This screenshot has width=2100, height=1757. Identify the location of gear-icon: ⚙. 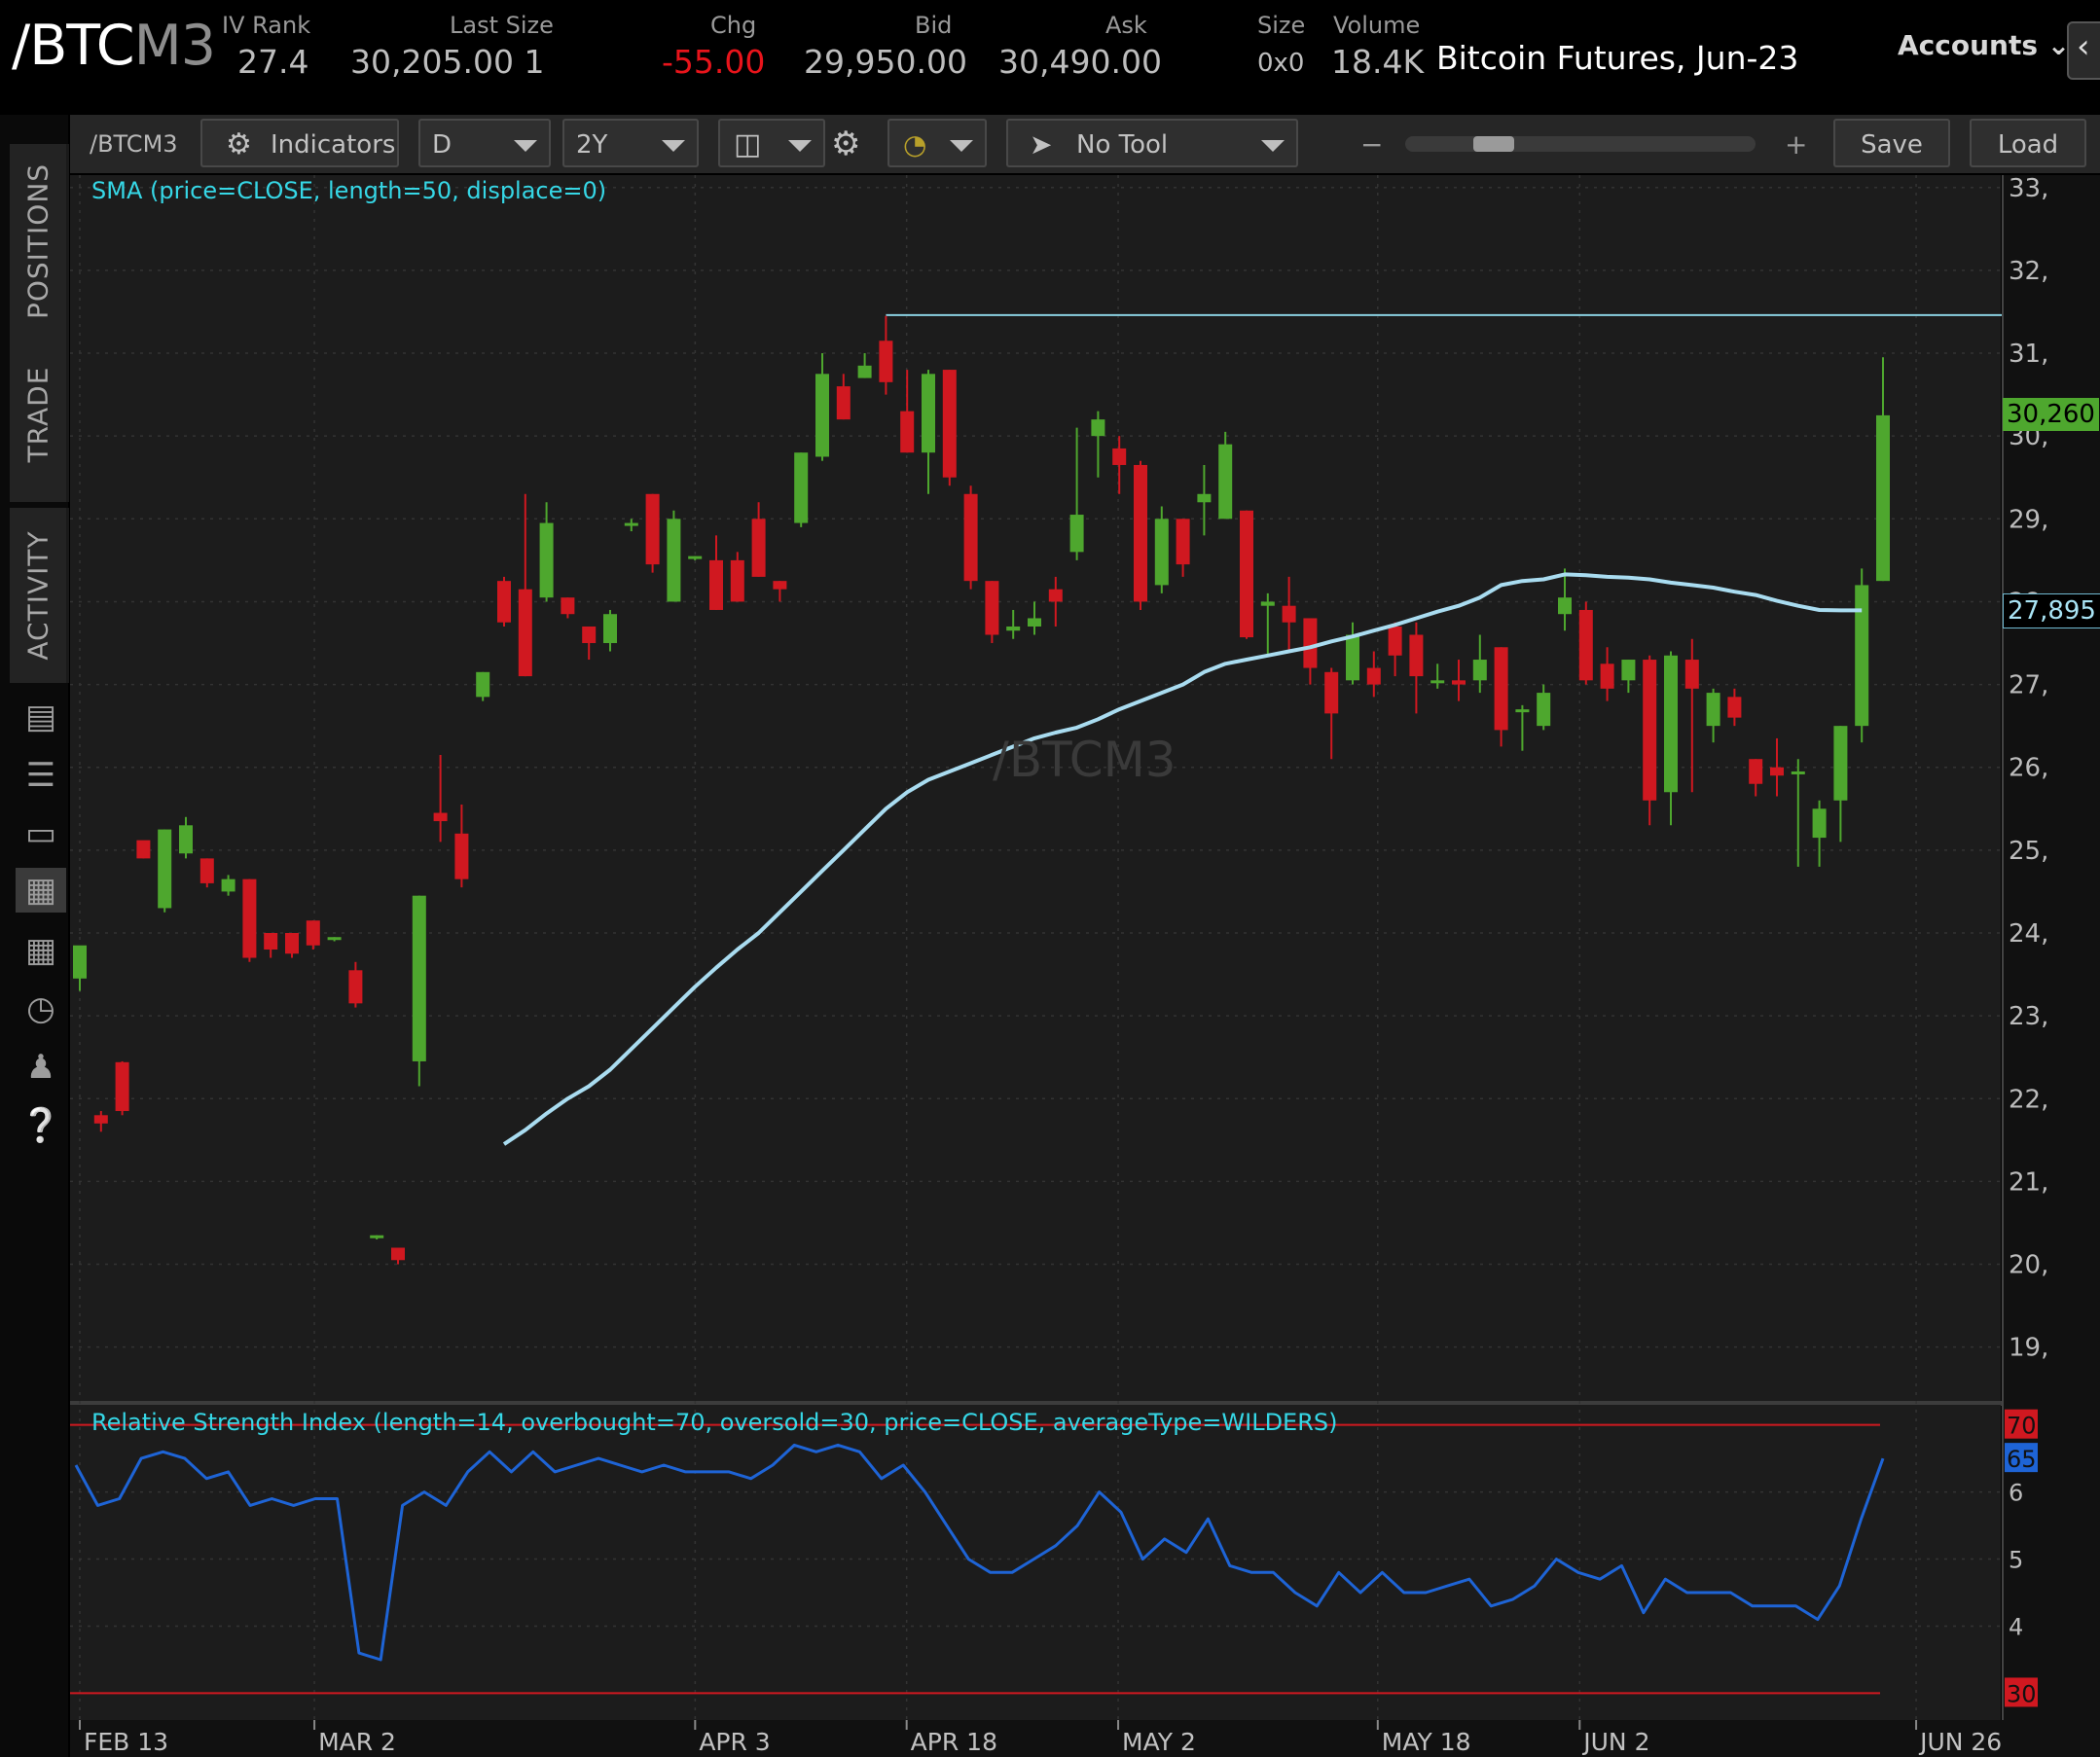
(239, 144).